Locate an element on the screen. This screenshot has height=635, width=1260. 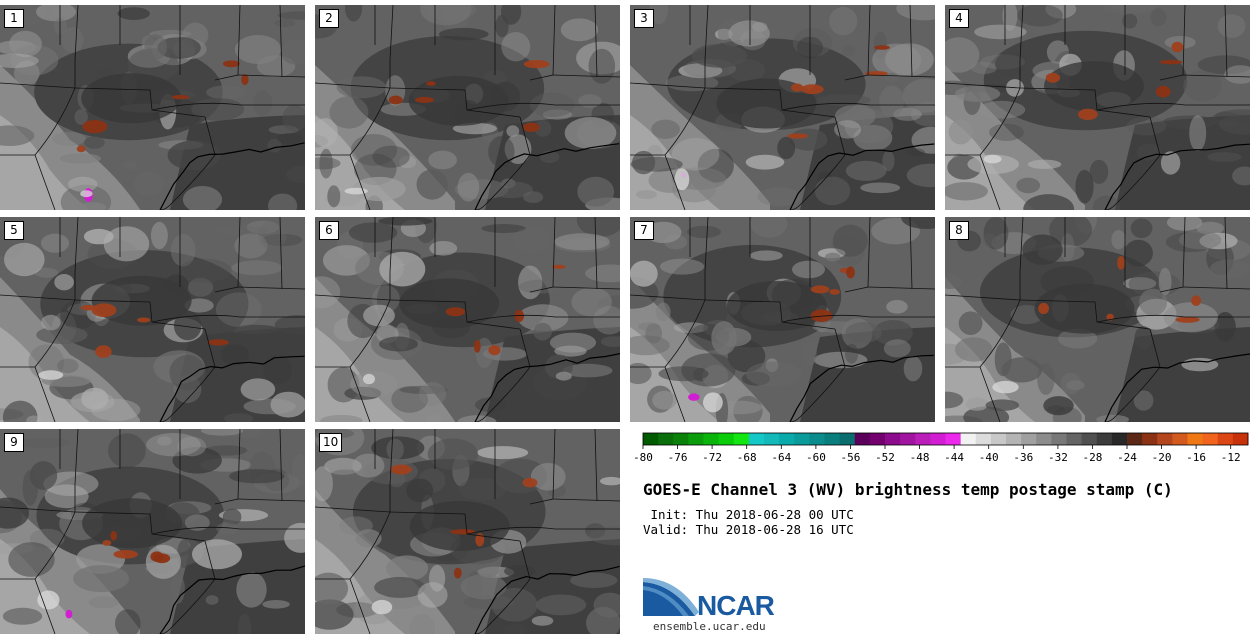
colorbar-tick-label: -80 is located at coordinates (643, 457).